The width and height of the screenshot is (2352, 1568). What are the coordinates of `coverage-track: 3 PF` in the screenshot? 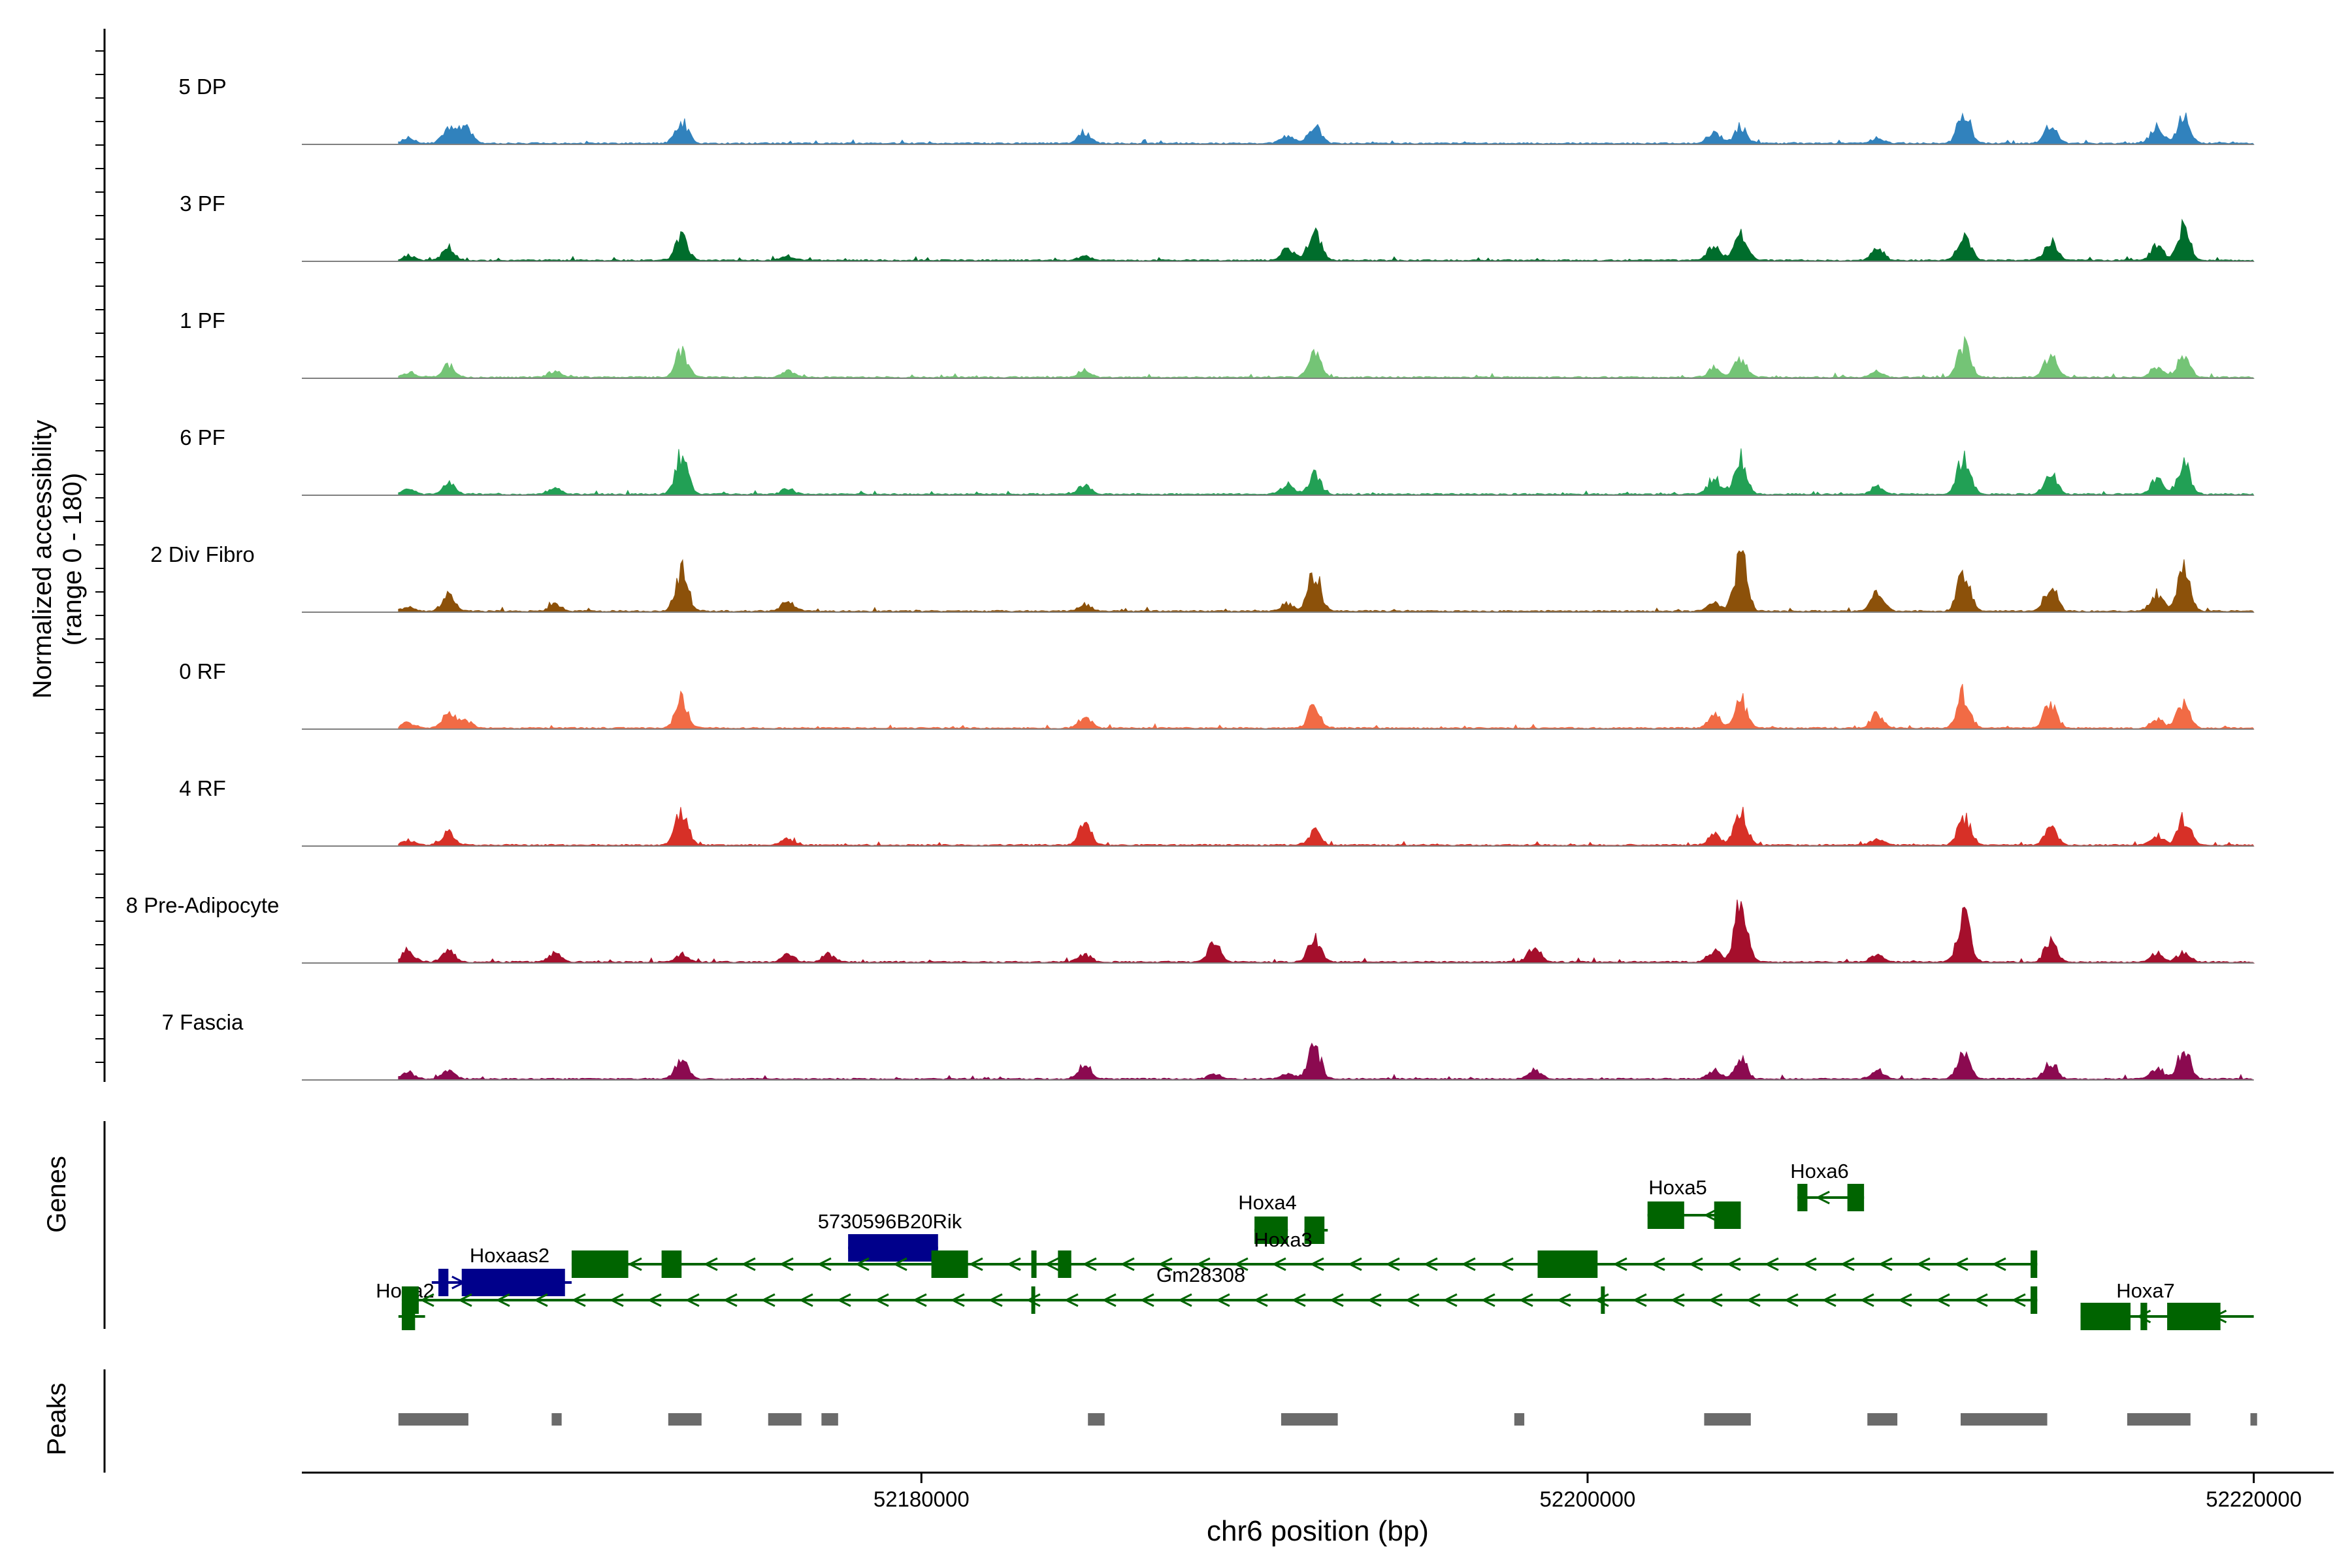 It's located at (1217, 226).